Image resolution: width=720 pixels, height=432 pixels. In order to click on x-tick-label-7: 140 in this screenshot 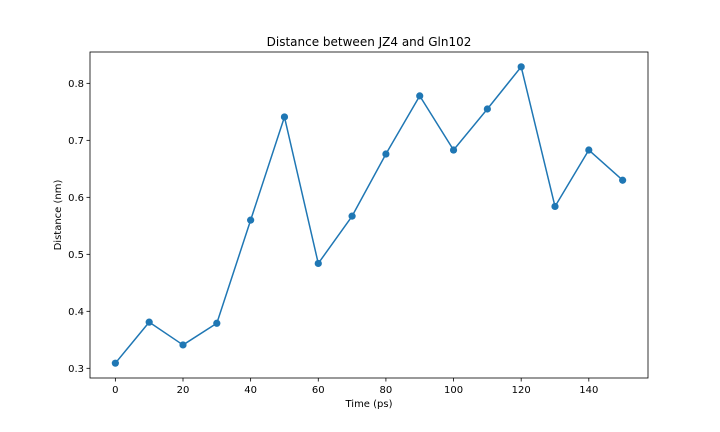, I will do `click(588, 390)`.